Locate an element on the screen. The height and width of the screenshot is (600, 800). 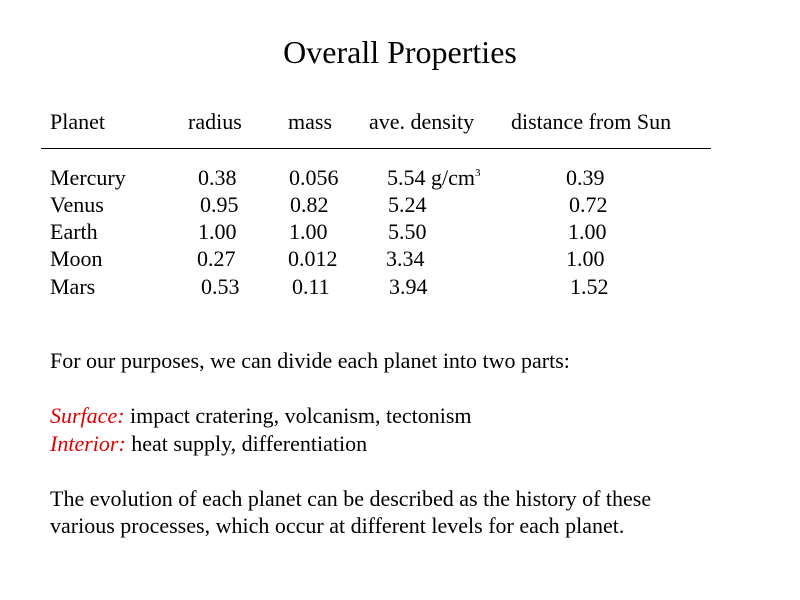
cell-mass: 0.11 is located at coordinates (311, 286).